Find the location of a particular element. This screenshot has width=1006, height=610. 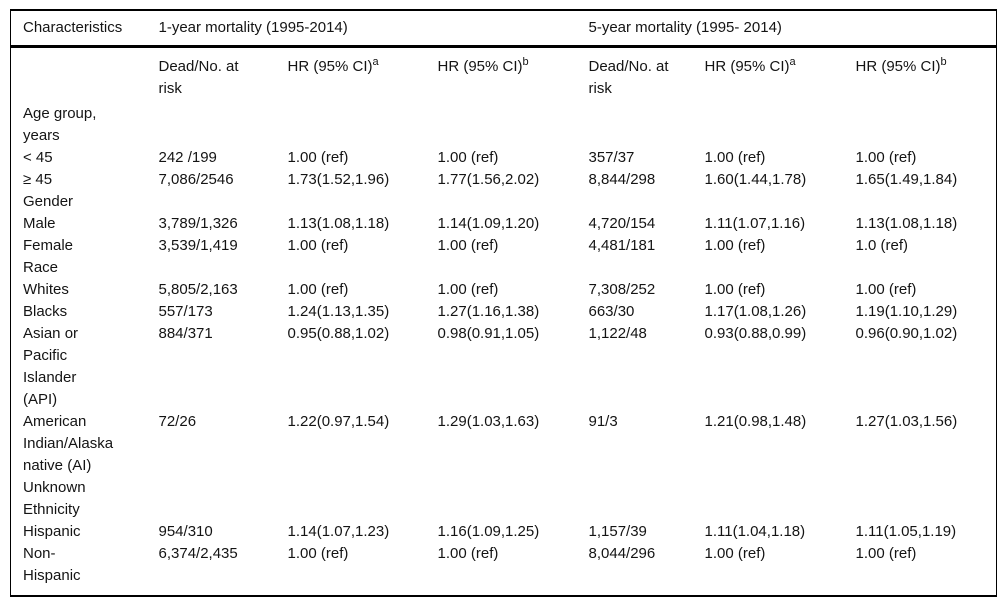

subheader-empty is located at coordinates (79, 74).